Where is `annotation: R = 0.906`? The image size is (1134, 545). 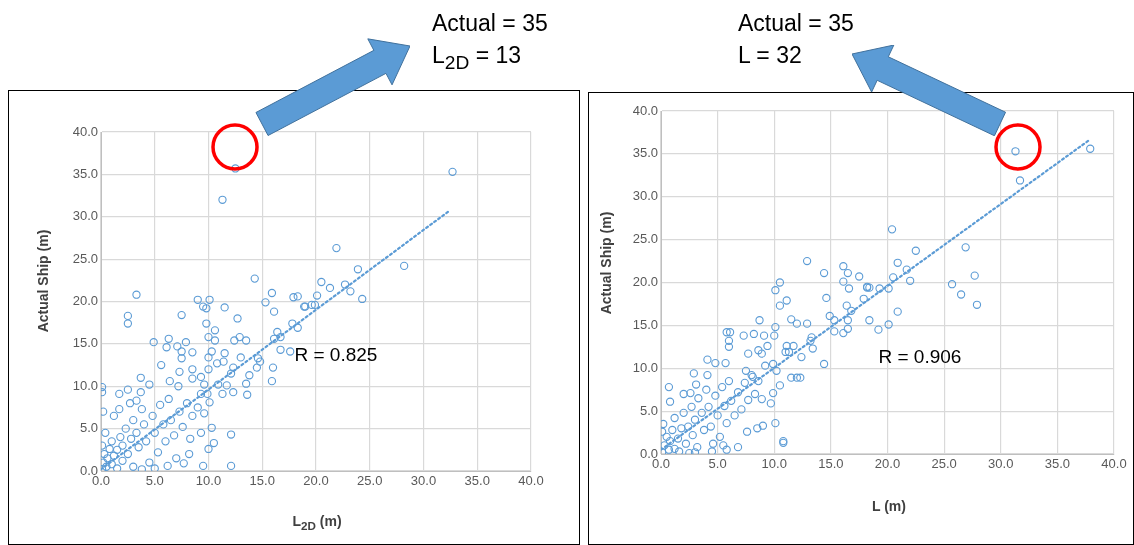 annotation: R = 0.906 is located at coordinates (920, 357).